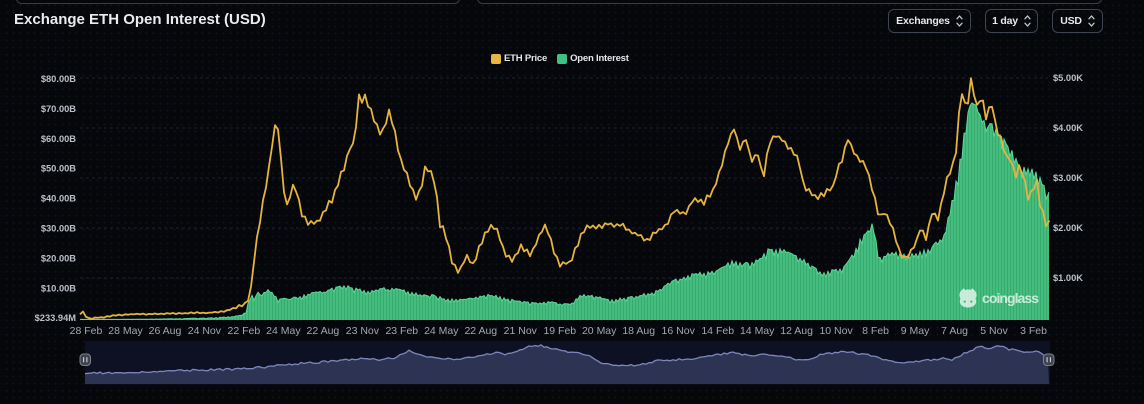 Image resolution: width=1144 pixels, height=404 pixels. I want to click on svg-text: 14 May, so click(757, 331).